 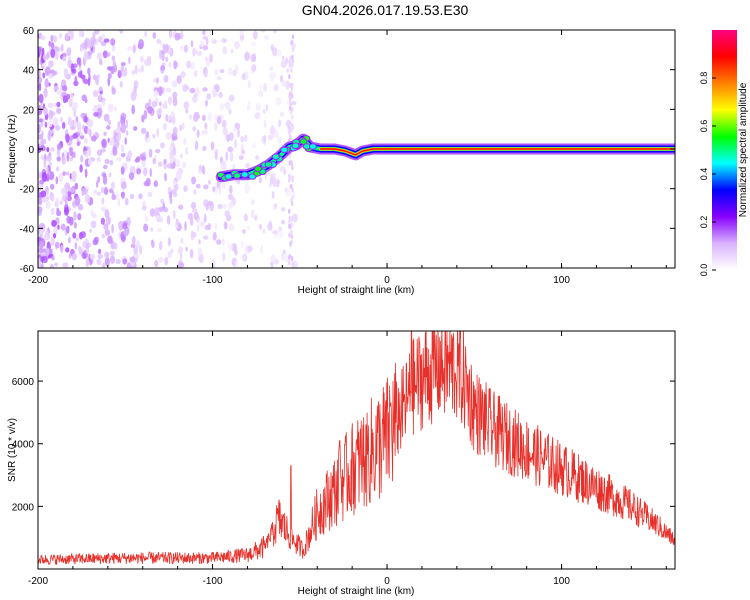 What do you see at coordinates (497, 152) in the screenshot?
I see `doppler-track-peak` at bounding box center [497, 152].